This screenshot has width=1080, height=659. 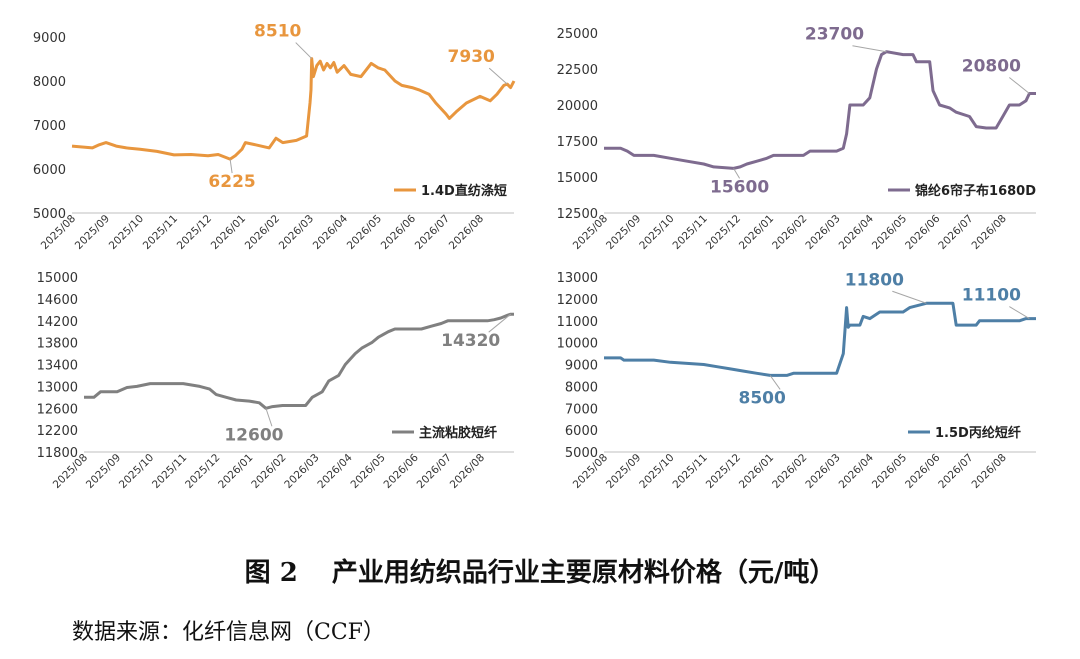 What do you see at coordinates (277, 32) in the screenshot?
I see `data-label: 8510` at bounding box center [277, 32].